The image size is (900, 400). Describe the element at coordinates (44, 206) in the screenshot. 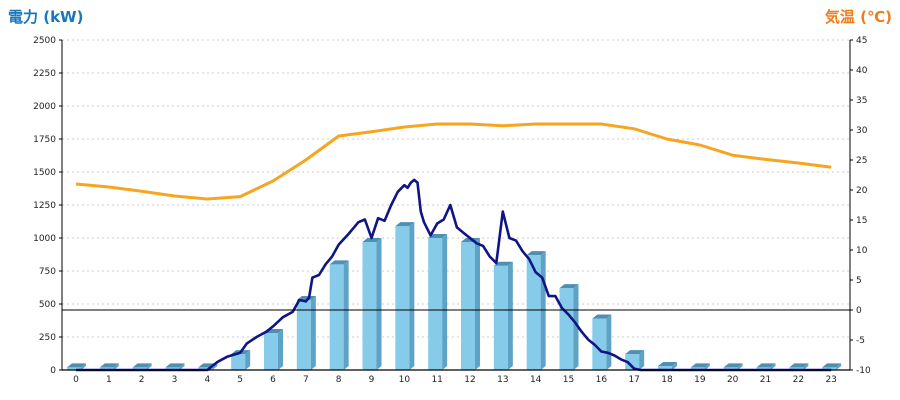

I see `left-tick-label: 1250` at that location.